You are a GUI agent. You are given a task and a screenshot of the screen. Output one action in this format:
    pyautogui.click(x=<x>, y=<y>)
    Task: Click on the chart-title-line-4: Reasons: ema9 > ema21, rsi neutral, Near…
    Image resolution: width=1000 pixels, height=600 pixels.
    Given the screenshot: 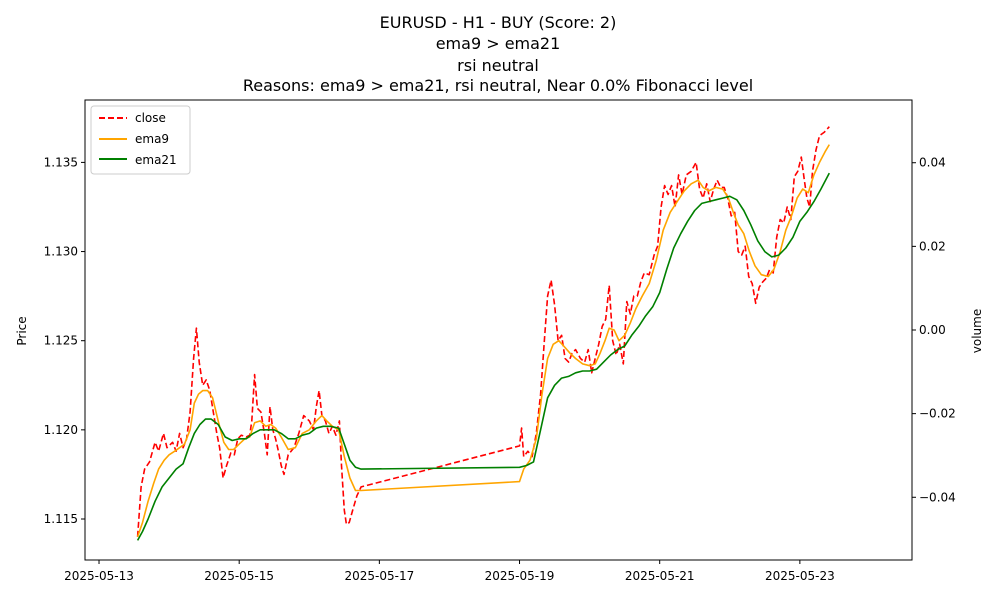 What is the action you would take?
    pyautogui.click(x=498, y=85)
    